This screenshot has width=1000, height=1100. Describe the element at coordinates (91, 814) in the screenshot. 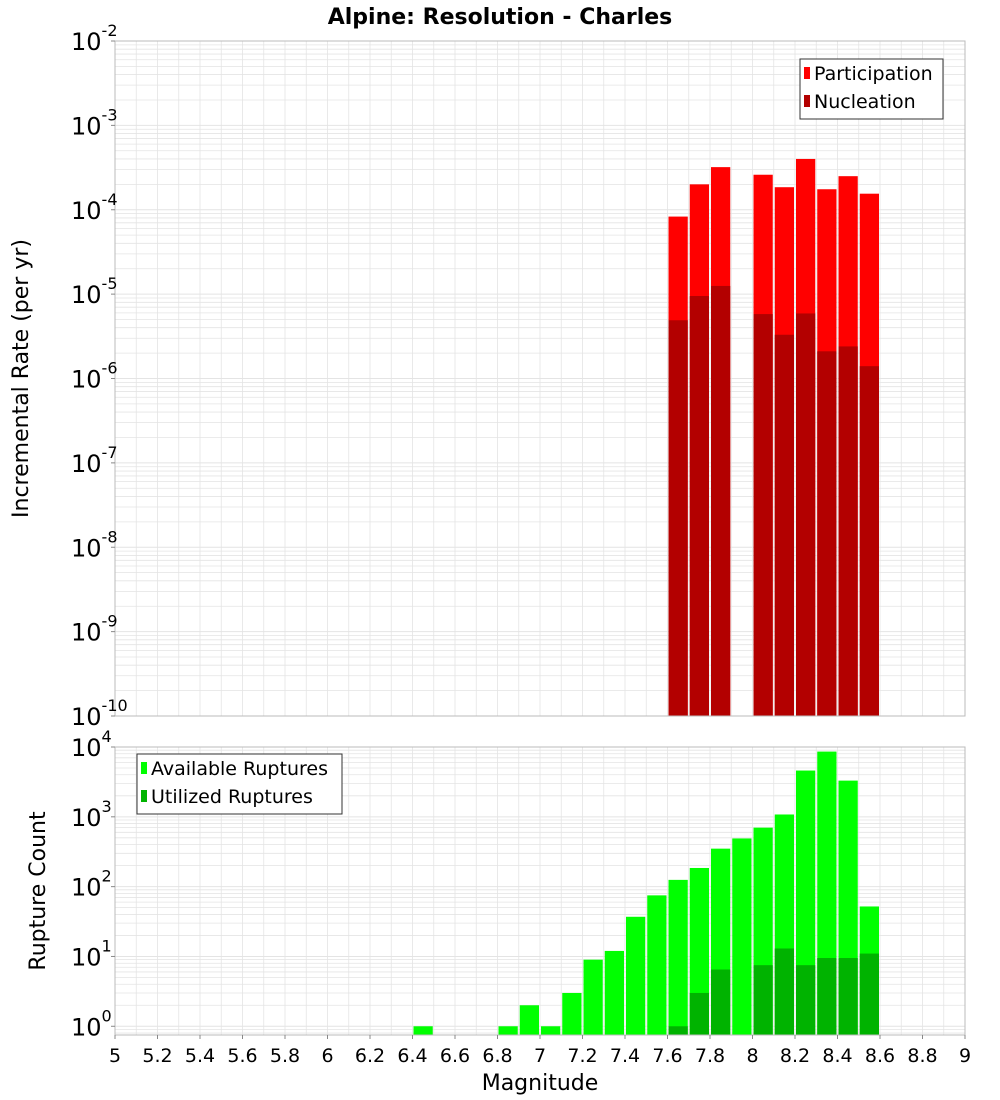

I see `y-tick-label: 10³` at that location.